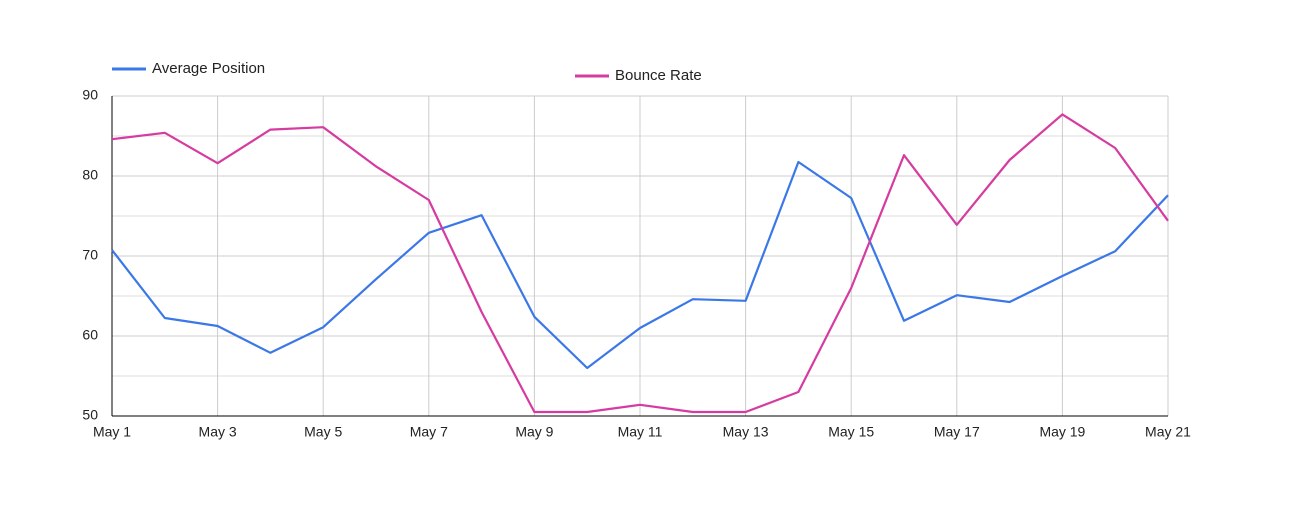  I want to click on x-tick-label: May 11, so click(640, 432).